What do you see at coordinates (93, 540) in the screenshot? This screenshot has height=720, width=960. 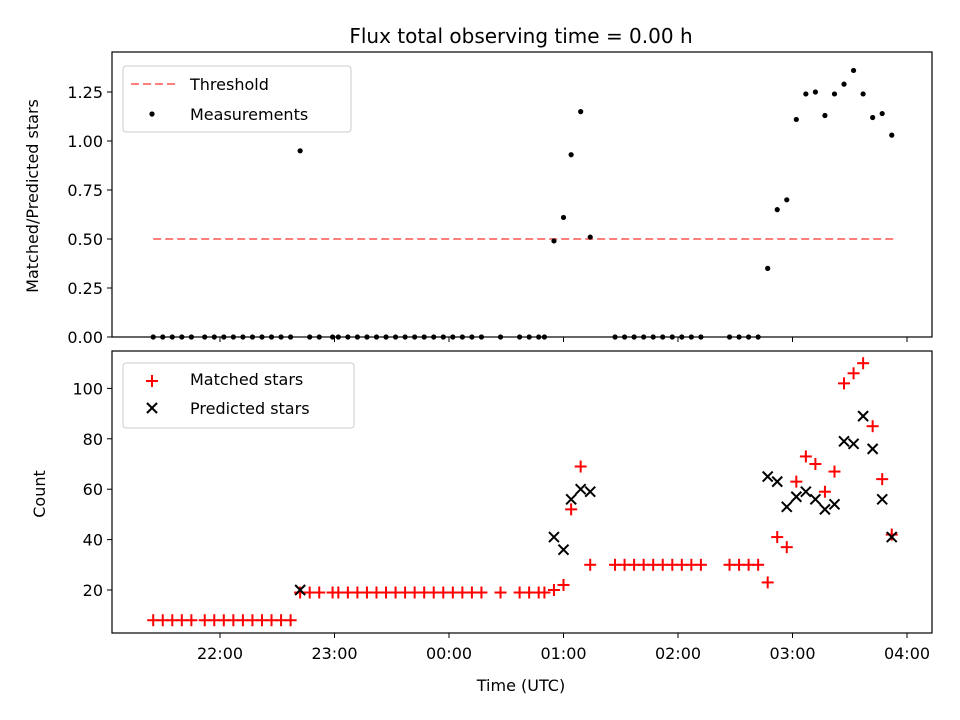 I see `bottom-y-tick-label: 40` at bounding box center [93, 540].